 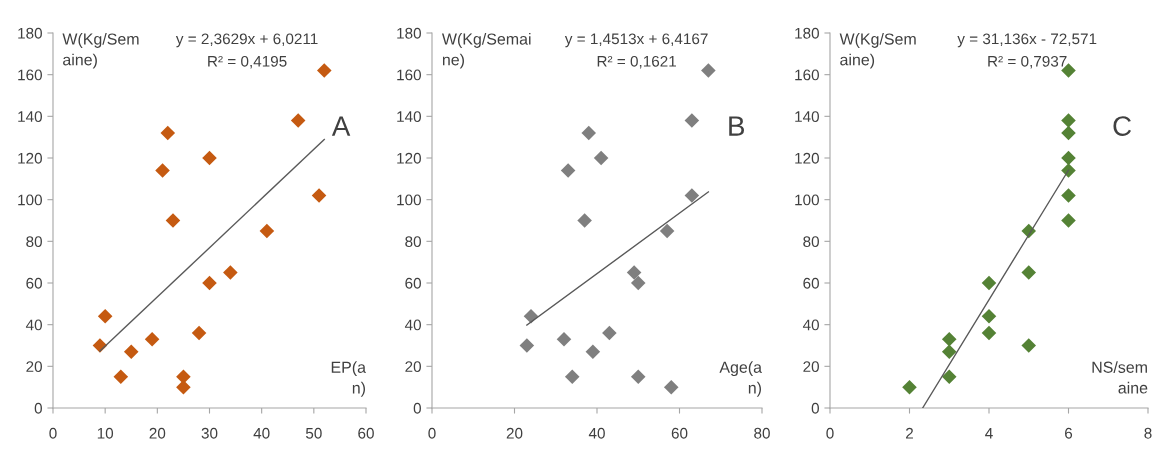 I want to click on x-axis-title: NS/sem aine, so click(x=1120, y=377).